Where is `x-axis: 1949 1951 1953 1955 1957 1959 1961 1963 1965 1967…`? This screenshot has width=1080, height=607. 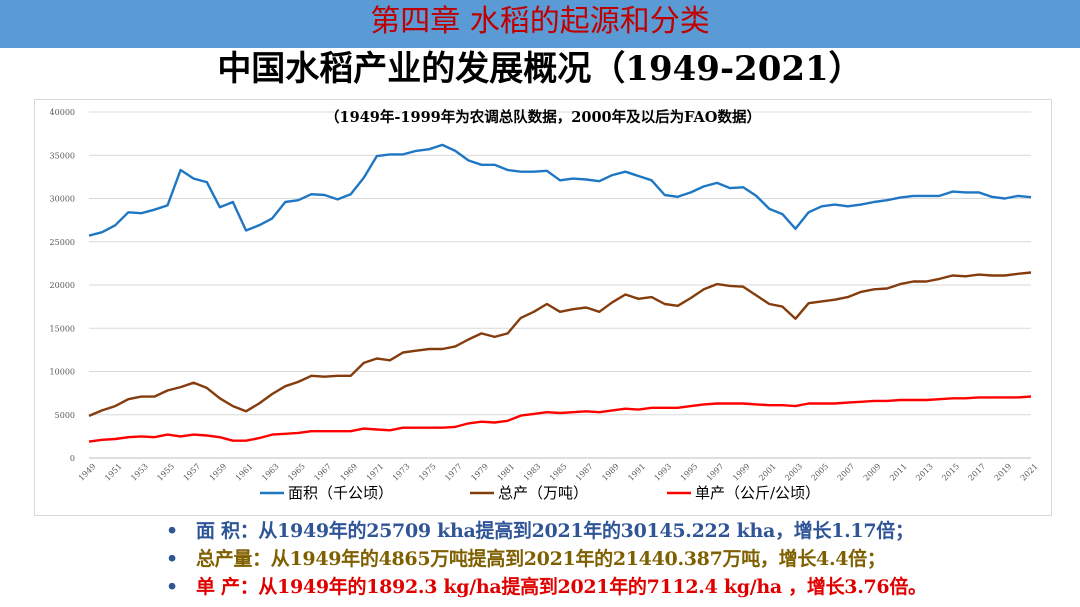 x-axis: 1949 1951 1953 1955 1957 1959 1961 1963 1965 1967… is located at coordinates (558, 472).